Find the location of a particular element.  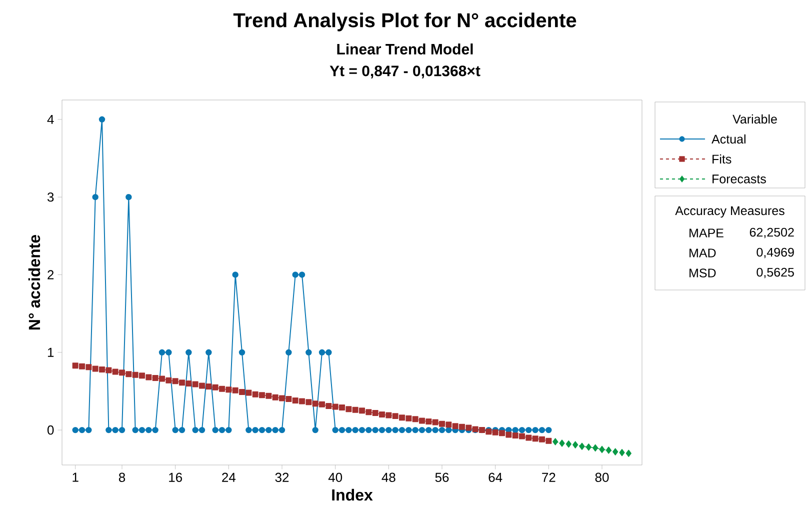

text: Accuracy Measures is located at coordinates (729, 212).